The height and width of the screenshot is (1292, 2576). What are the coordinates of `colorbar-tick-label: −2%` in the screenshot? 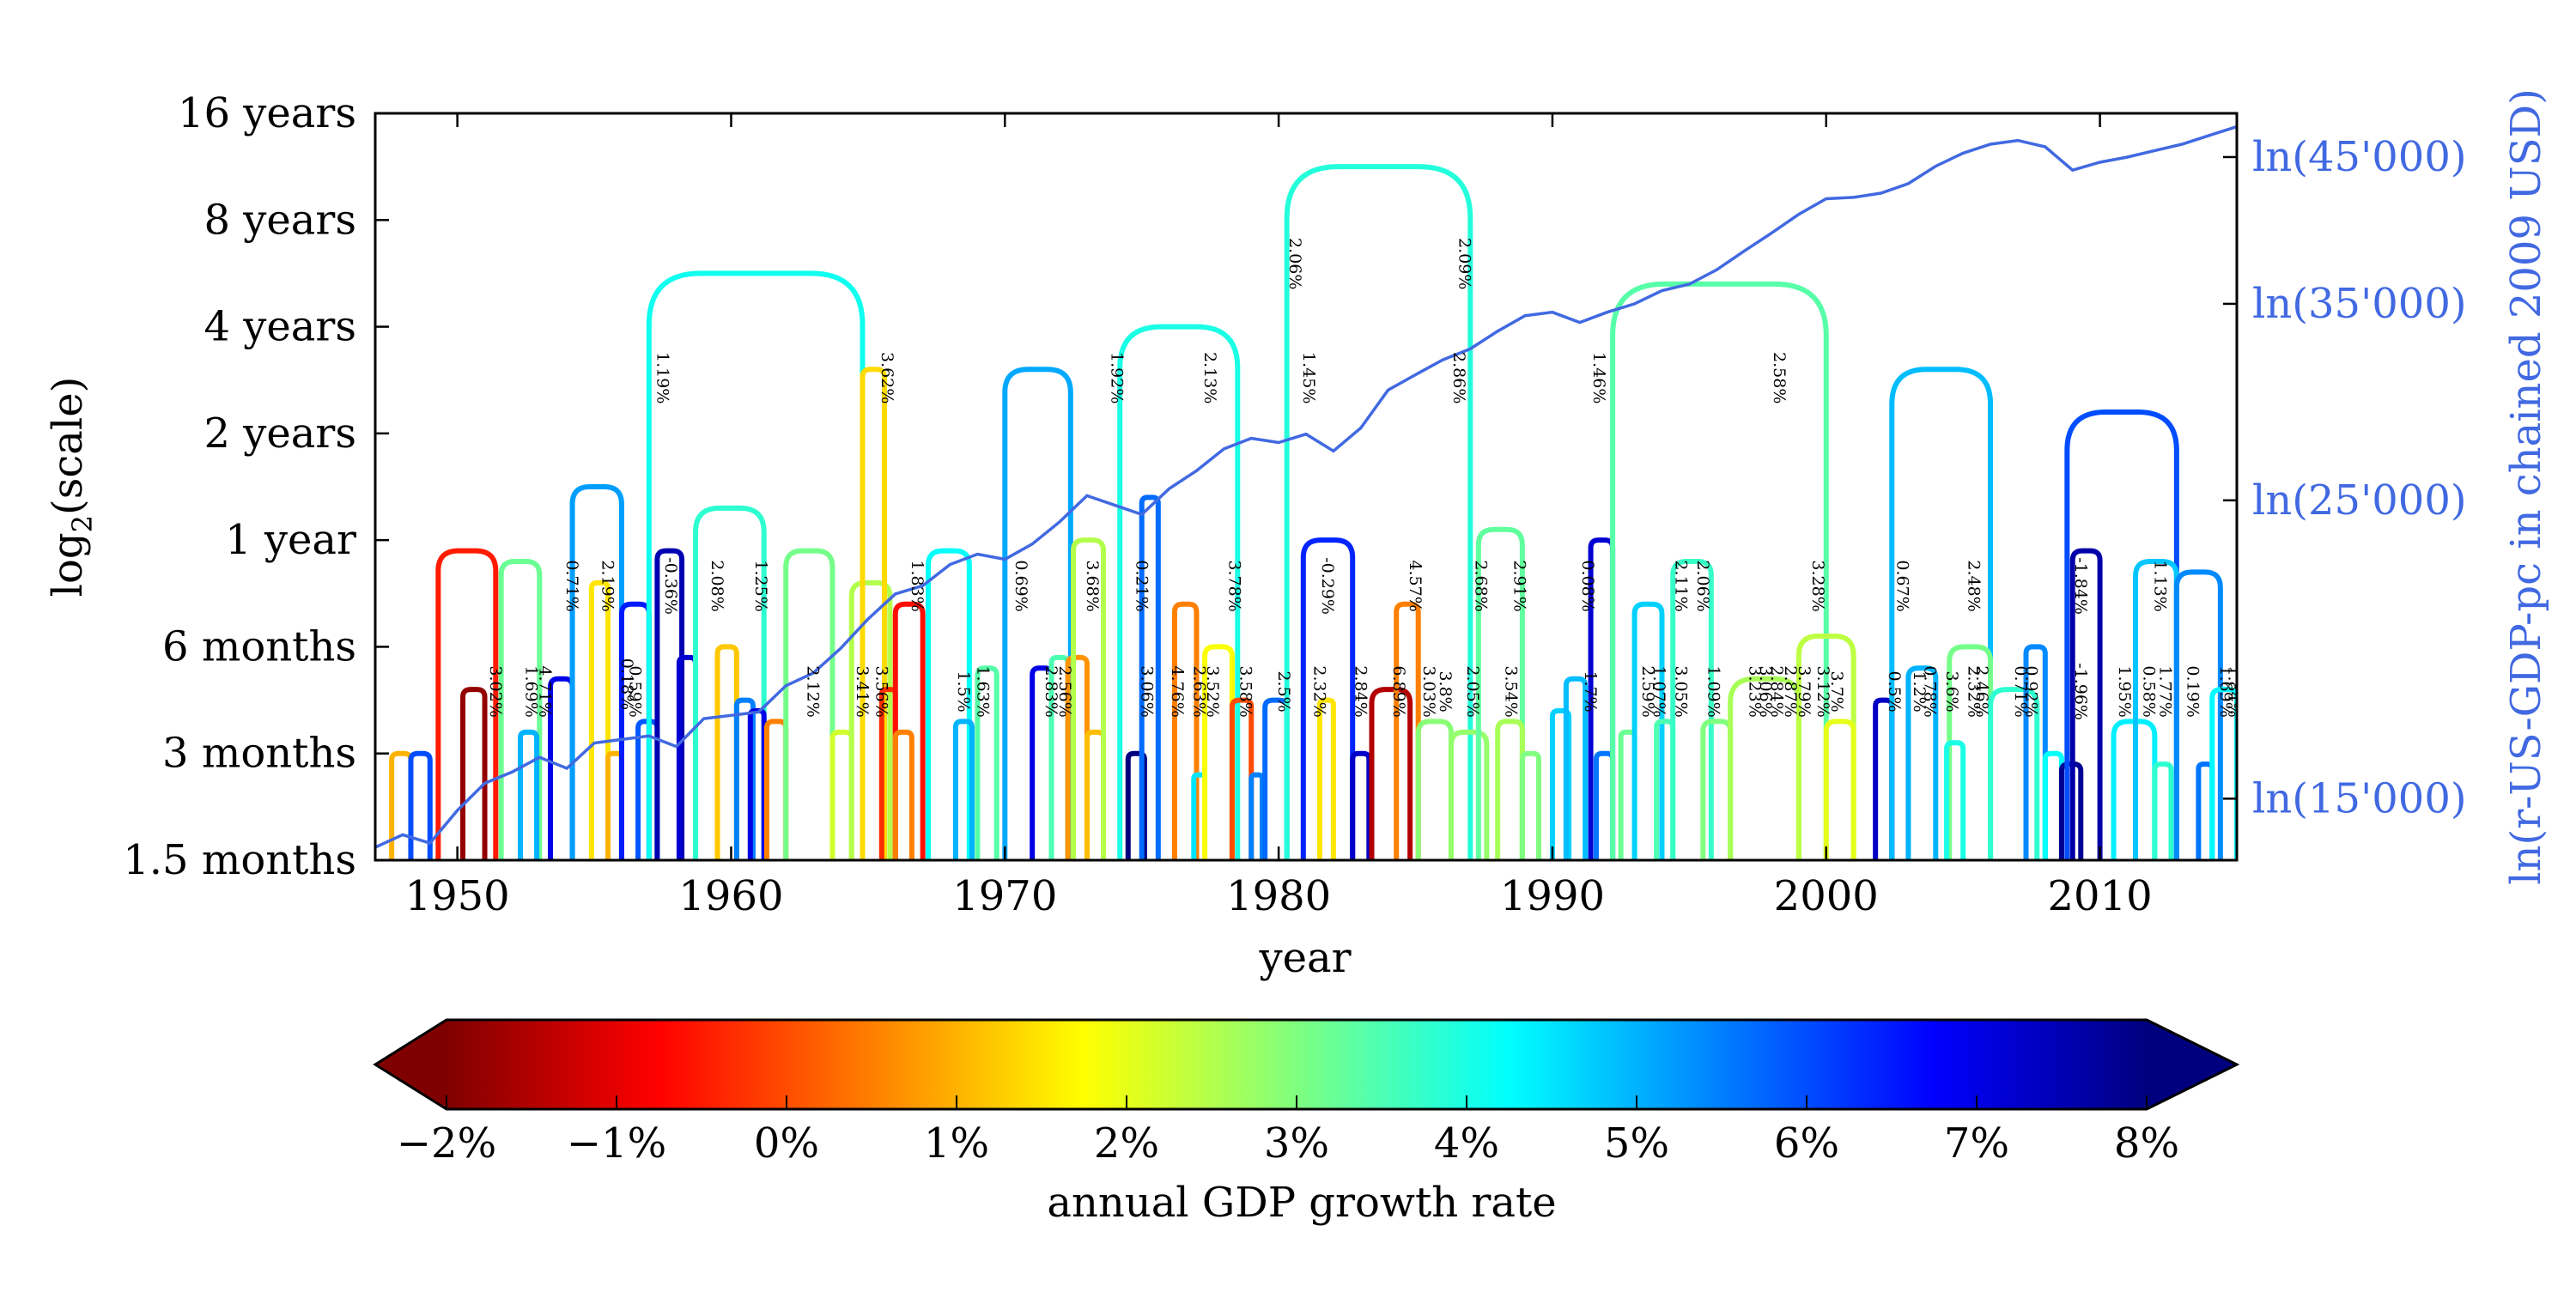 It's located at (446, 1143).